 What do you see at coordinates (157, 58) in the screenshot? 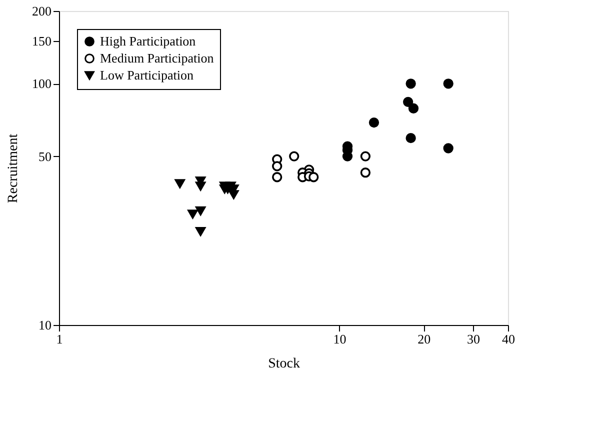
I see `legend-label: Medium Participation` at bounding box center [157, 58].